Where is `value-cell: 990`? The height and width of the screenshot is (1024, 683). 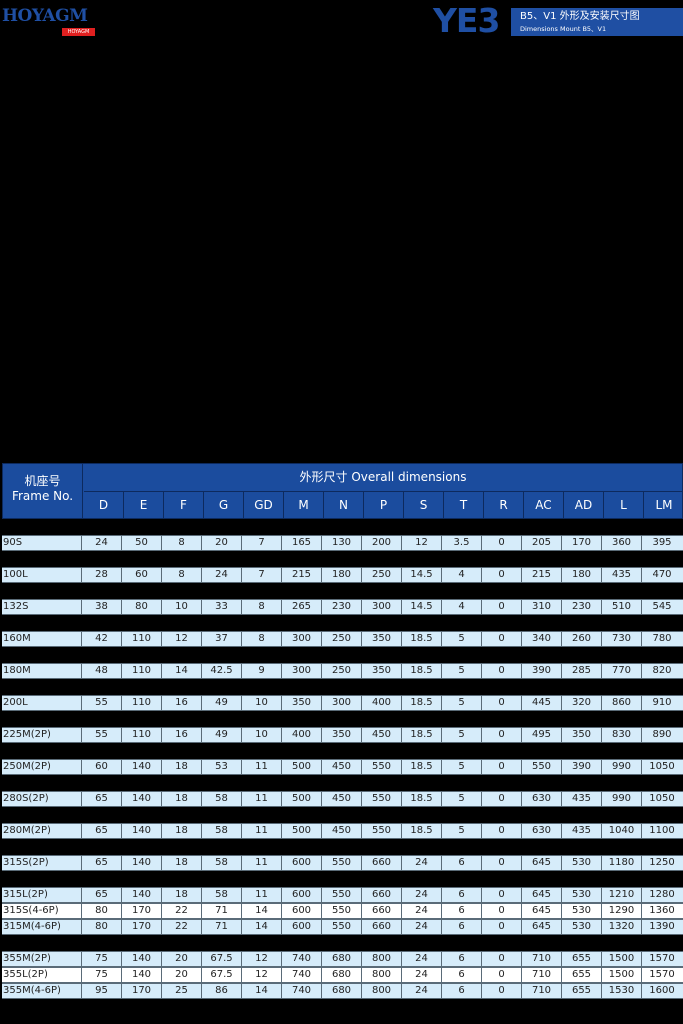 value-cell: 990 is located at coordinates (622, 767).